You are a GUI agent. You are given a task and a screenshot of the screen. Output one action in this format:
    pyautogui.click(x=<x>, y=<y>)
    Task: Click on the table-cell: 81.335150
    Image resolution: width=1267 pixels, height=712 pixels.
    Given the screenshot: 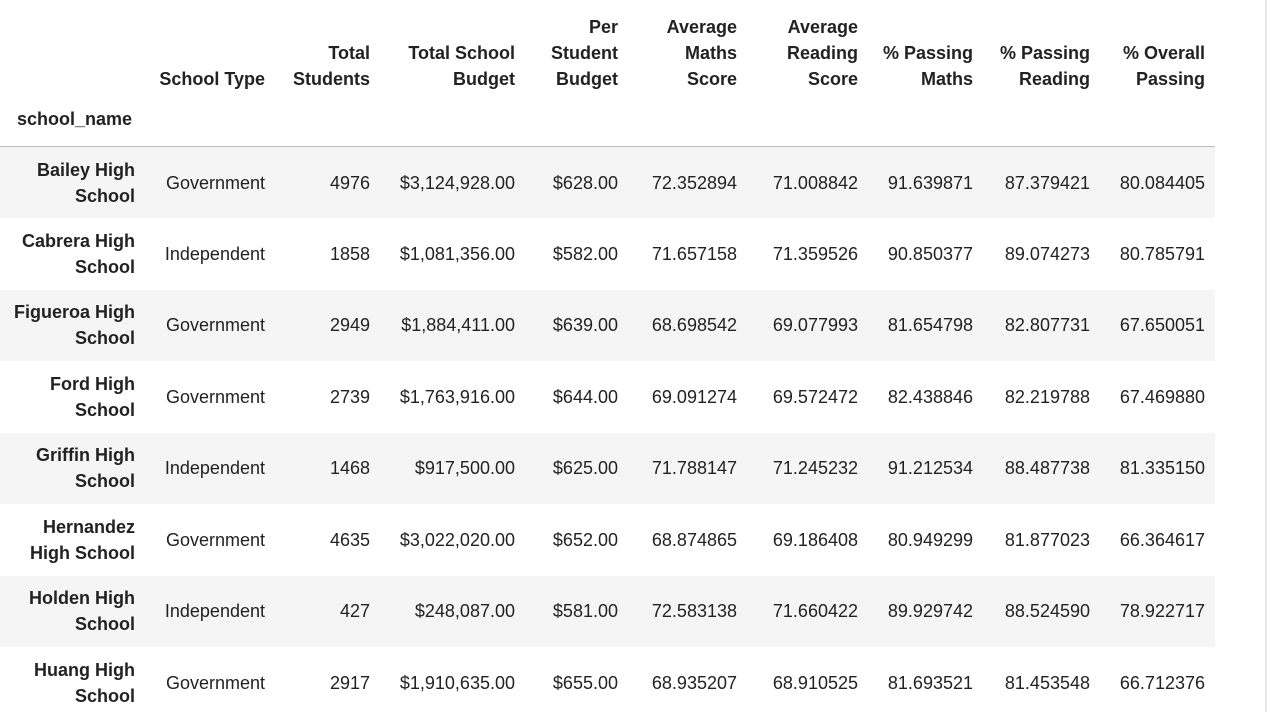 What is the action you would take?
    pyautogui.click(x=1162, y=468)
    